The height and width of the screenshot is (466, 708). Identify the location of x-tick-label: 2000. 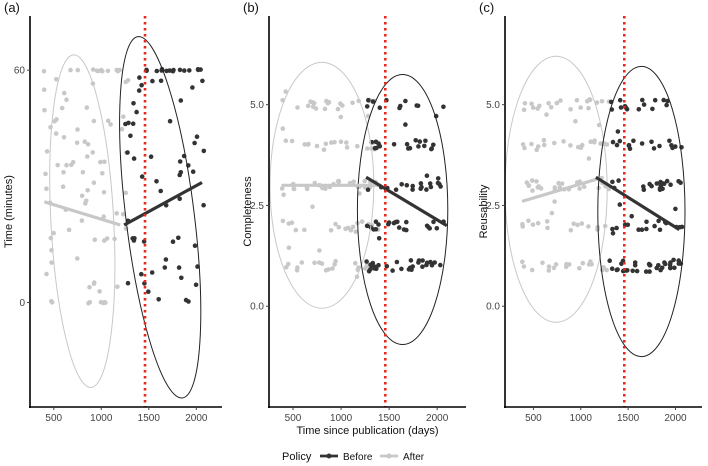
(437, 418).